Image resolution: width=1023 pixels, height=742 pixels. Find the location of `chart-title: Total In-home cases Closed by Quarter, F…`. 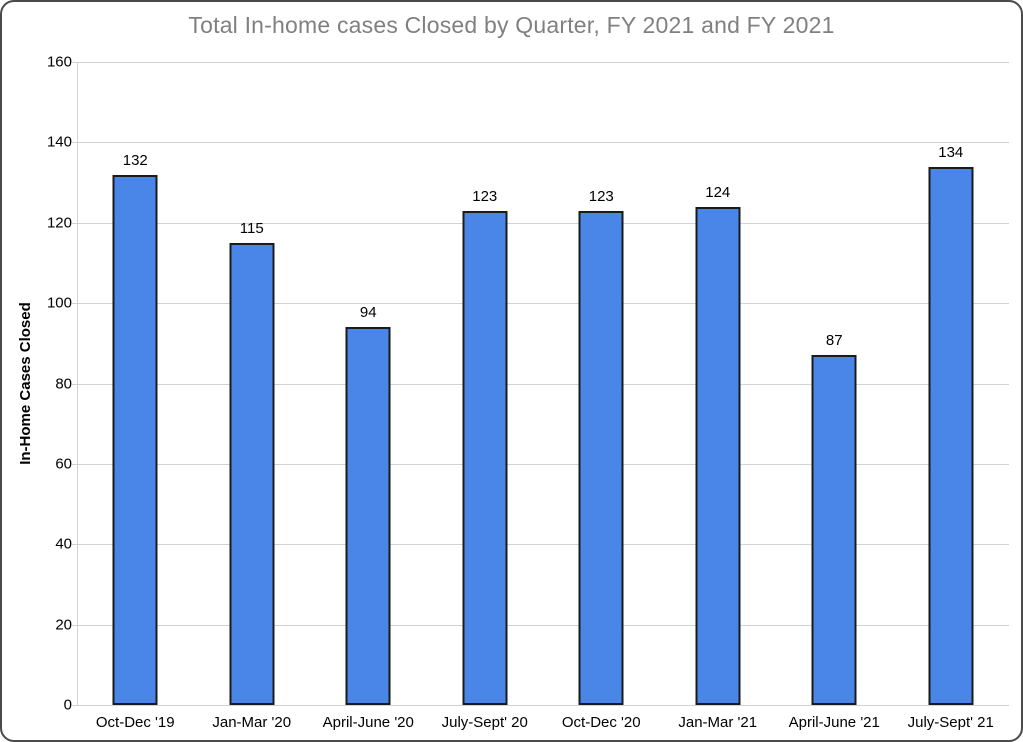

chart-title: Total In-home cases Closed by Quarter, F… is located at coordinates (511, 25).